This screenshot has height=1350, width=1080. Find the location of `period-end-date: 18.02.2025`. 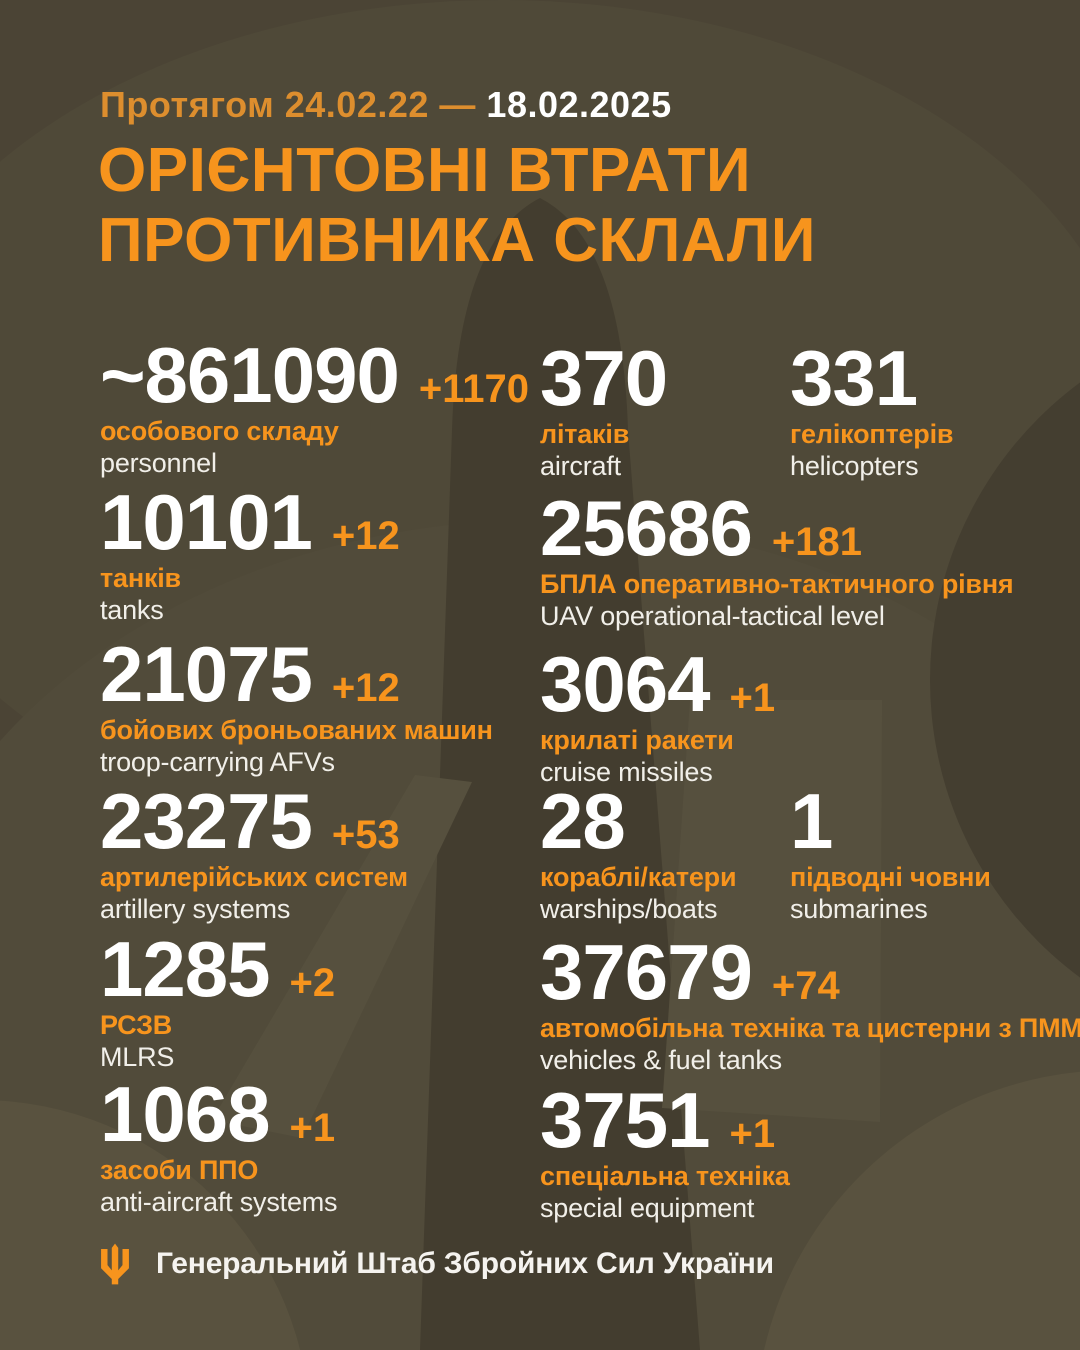

period-end-date: 18.02.2025 is located at coordinates (579, 104).